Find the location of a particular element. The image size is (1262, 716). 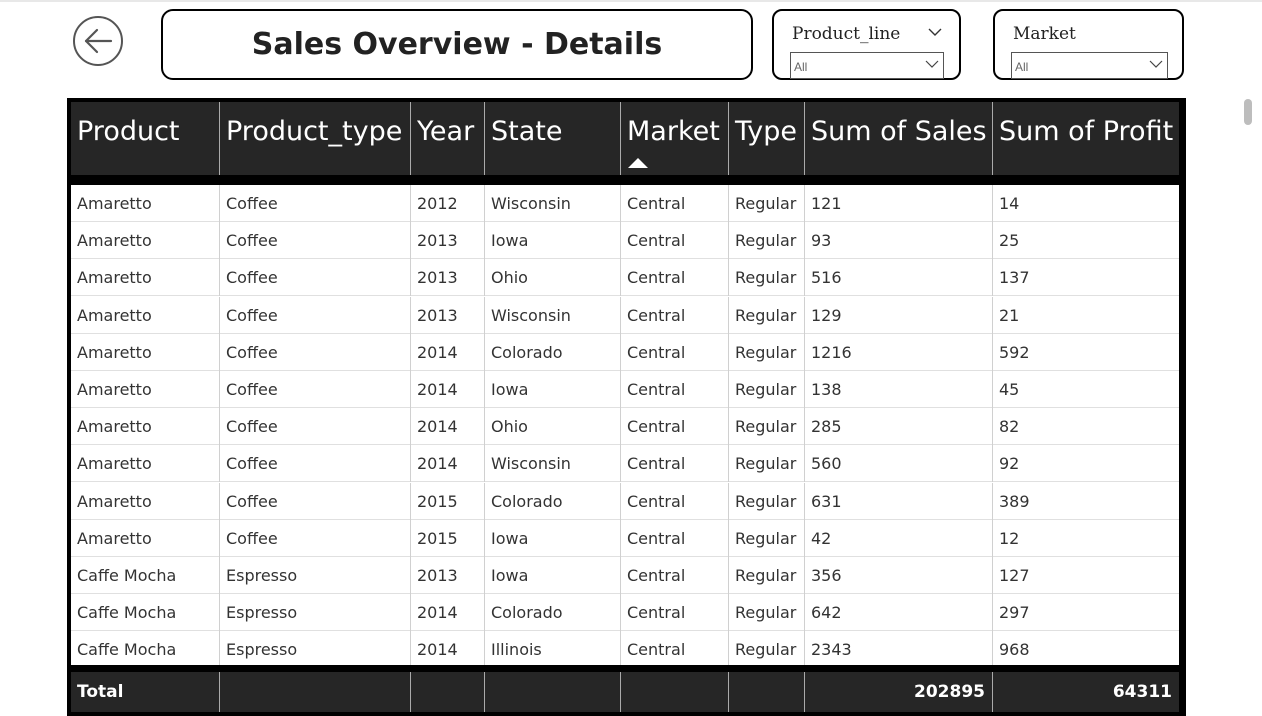

market-dropdown: All is located at coordinates (1089, 65).